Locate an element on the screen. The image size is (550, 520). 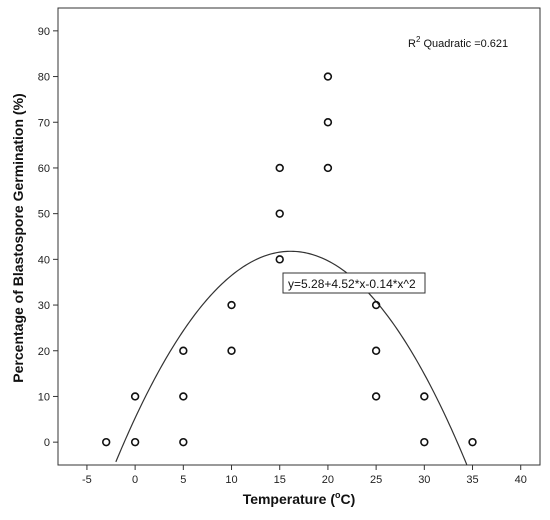
x-tick-label: 25 is located at coordinates (376, 480).